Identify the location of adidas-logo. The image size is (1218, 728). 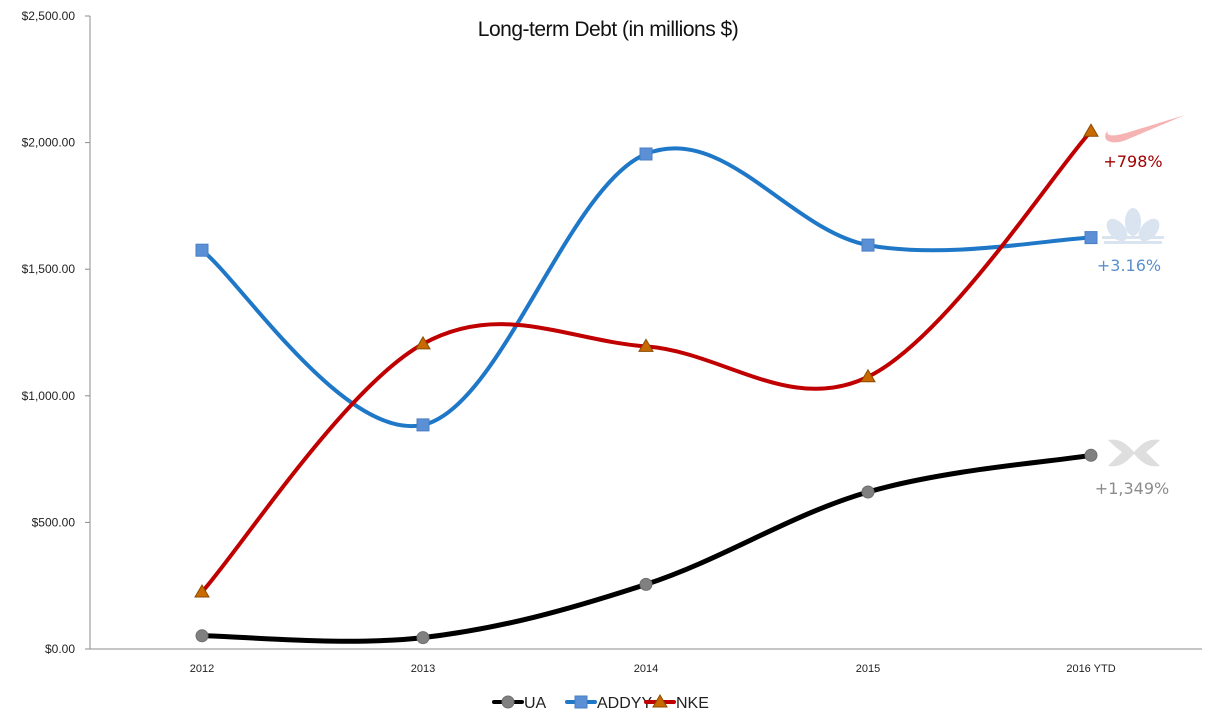
(1133, 226).